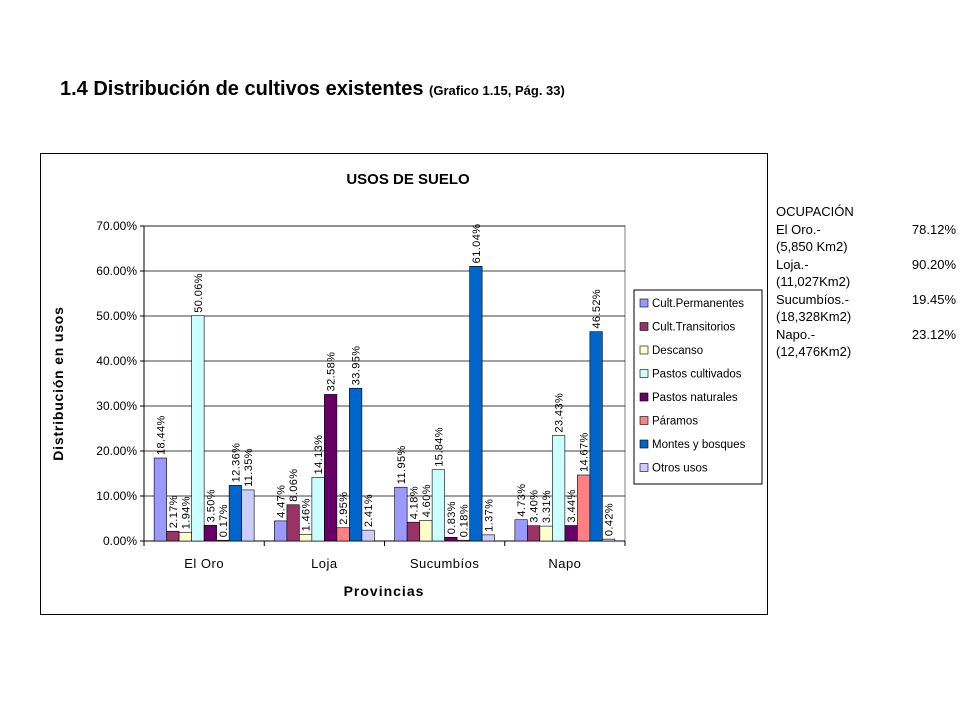 This screenshot has height=720, width=960. What do you see at coordinates (161, 435) in the screenshot?
I see `data-label: 18.44%` at bounding box center [161, 435].